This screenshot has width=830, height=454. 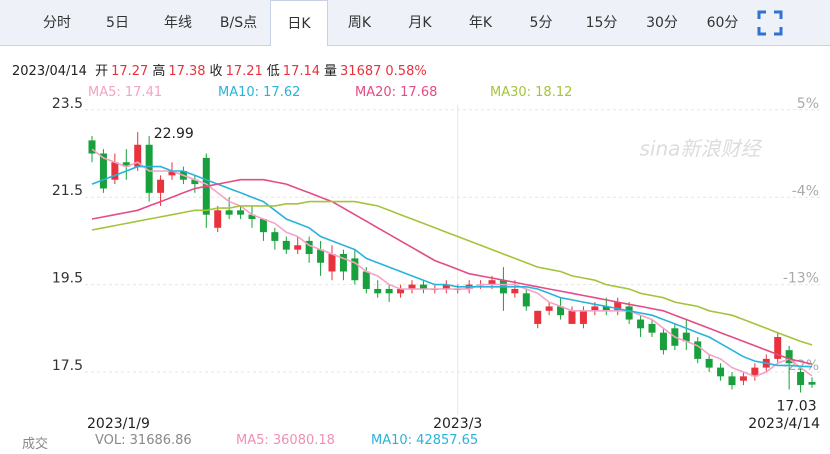 I want to click on quote-label: 开, so click(x=102, y=71).